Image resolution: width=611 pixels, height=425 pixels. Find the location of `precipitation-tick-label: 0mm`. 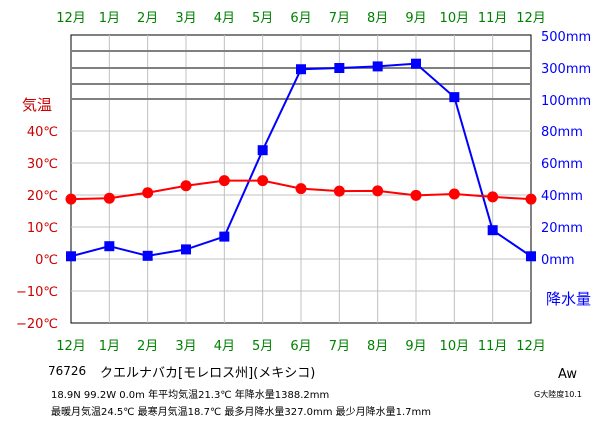

precipitation-tick-label: 0mm is located at coordinates (558, 260).